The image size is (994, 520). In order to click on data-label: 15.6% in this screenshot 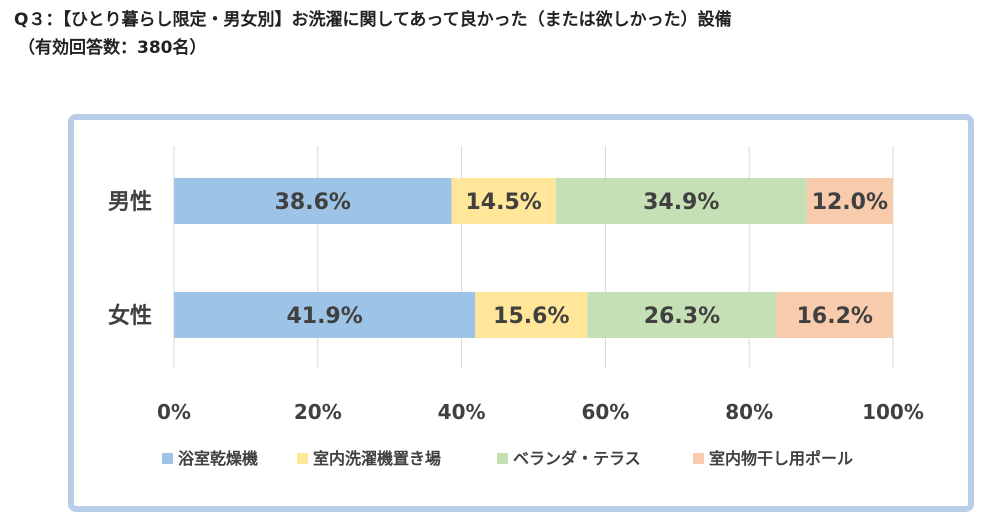, I will do `click(531, 316)`.